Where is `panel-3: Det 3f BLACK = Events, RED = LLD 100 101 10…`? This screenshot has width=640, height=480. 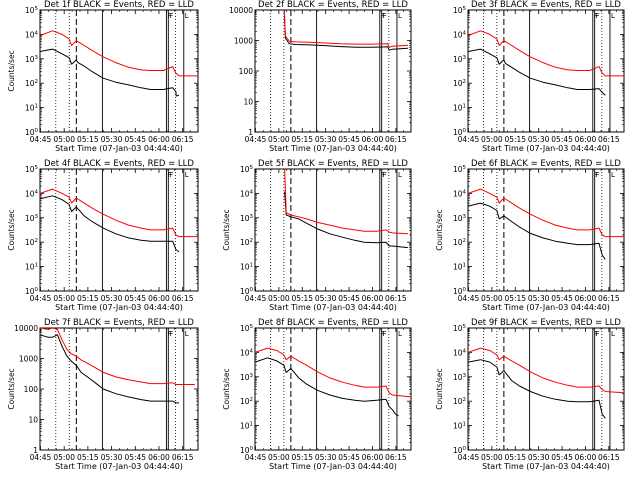 panel-3: Det 3f BLACK = Events, RED = LLD 100 101 10… is located at coordinates (539, 76).